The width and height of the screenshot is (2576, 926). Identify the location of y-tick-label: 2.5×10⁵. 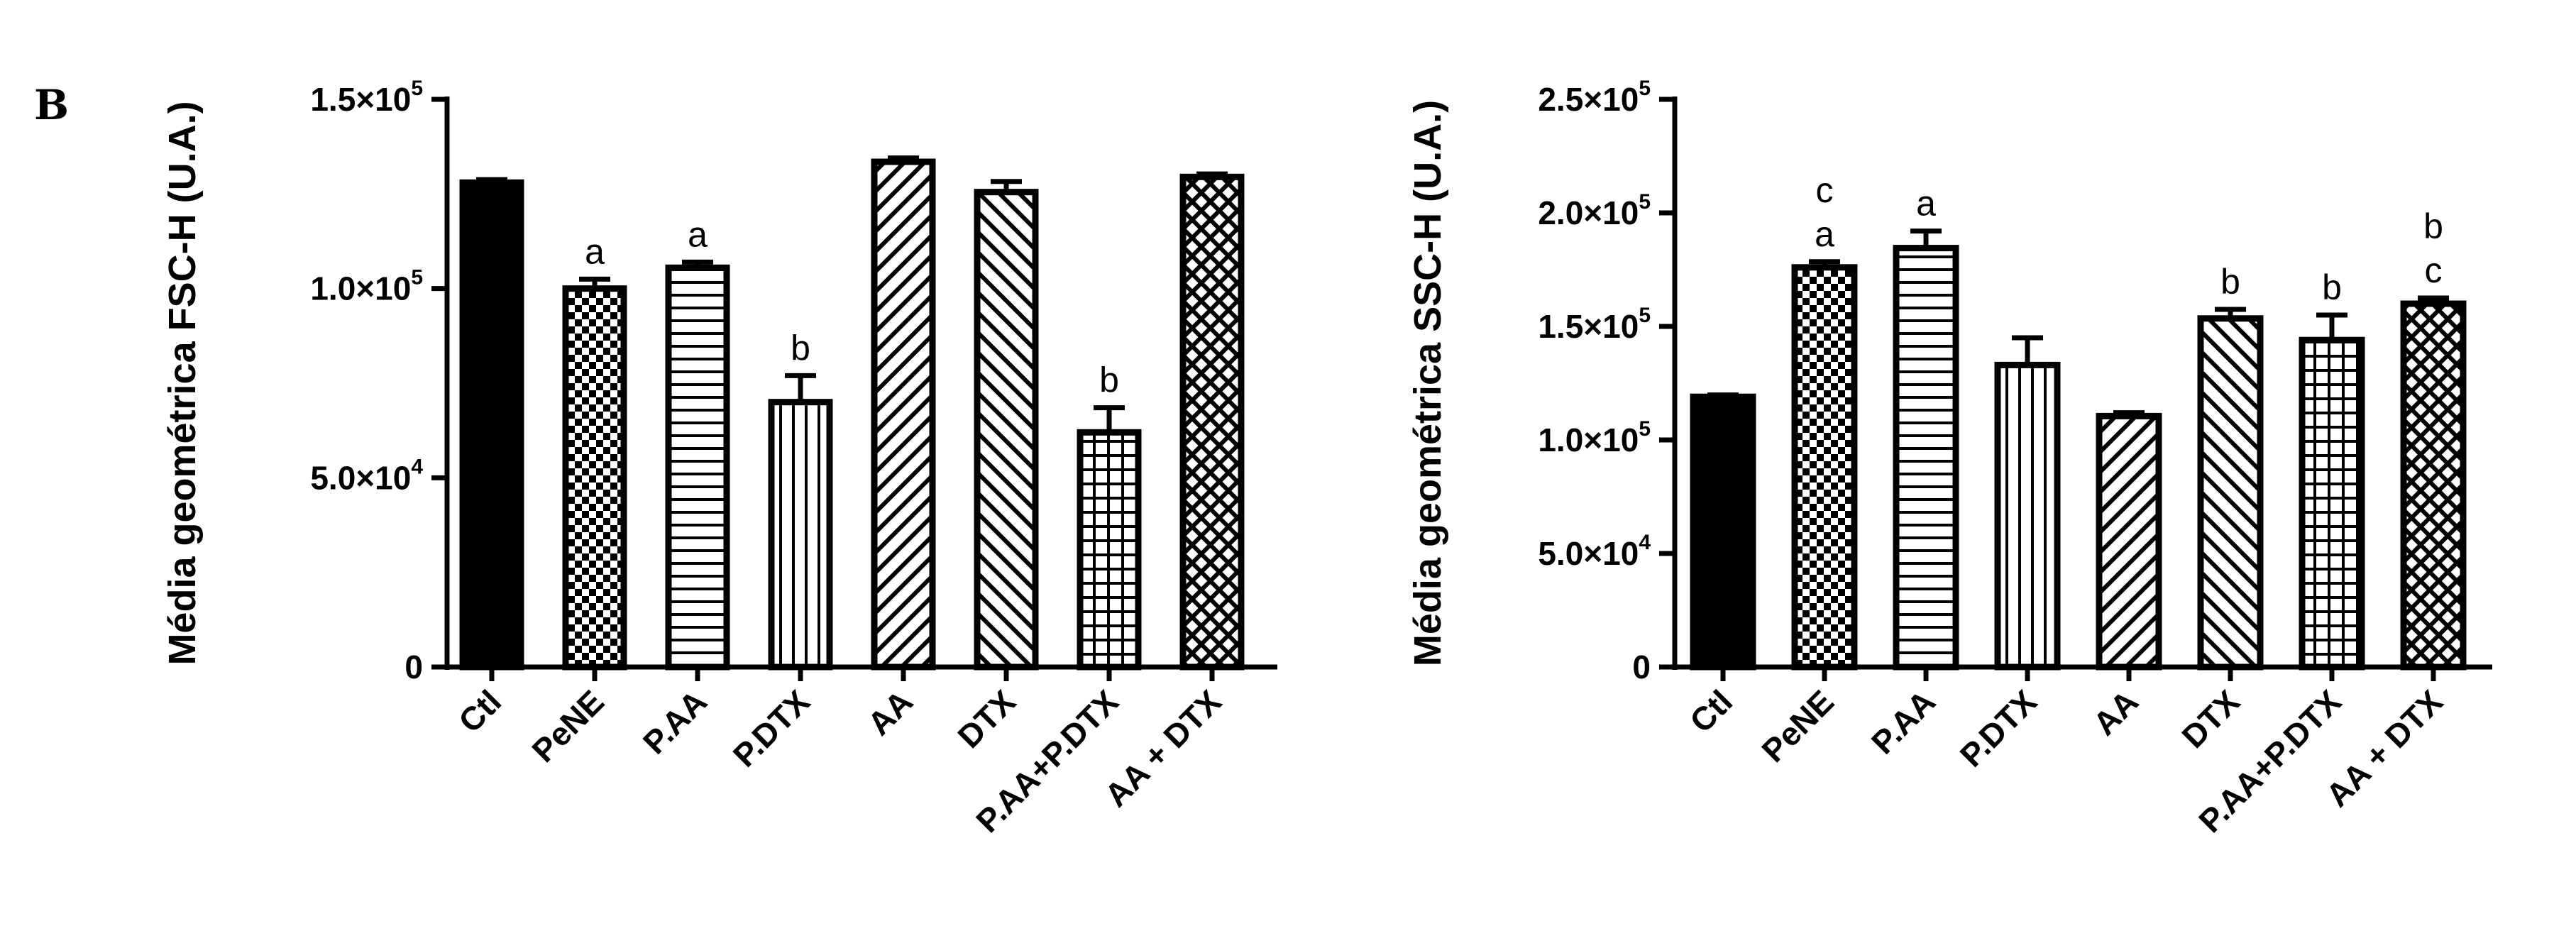
(1594, 97).